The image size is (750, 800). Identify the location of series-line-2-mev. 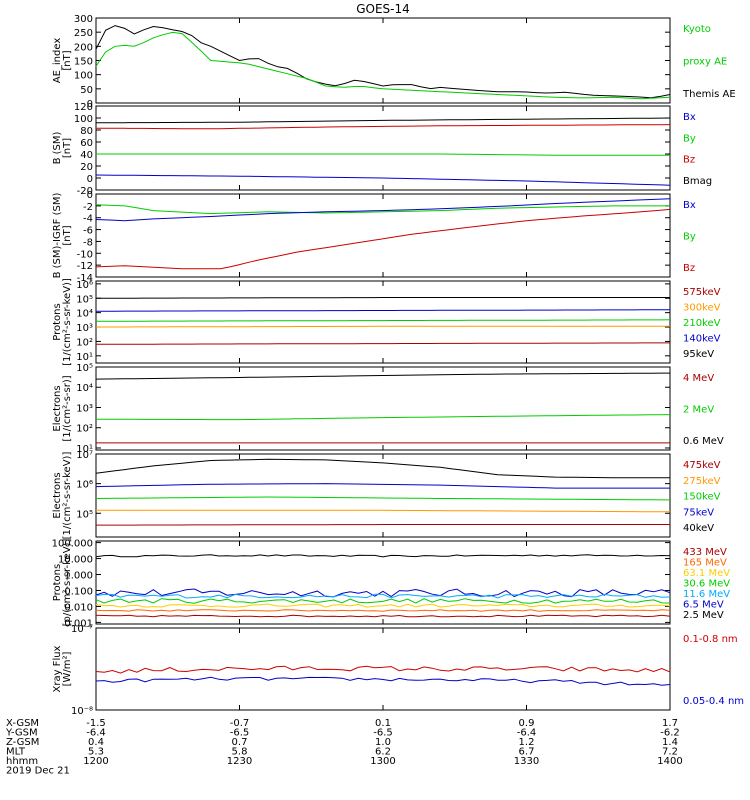
(383, 417).